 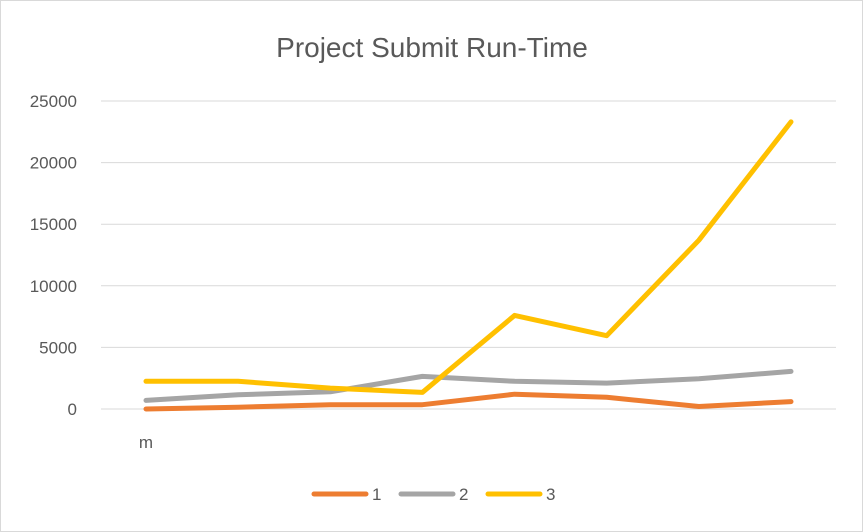 I want to click on y-tick-label: 25000, so click(x=53, y=101).